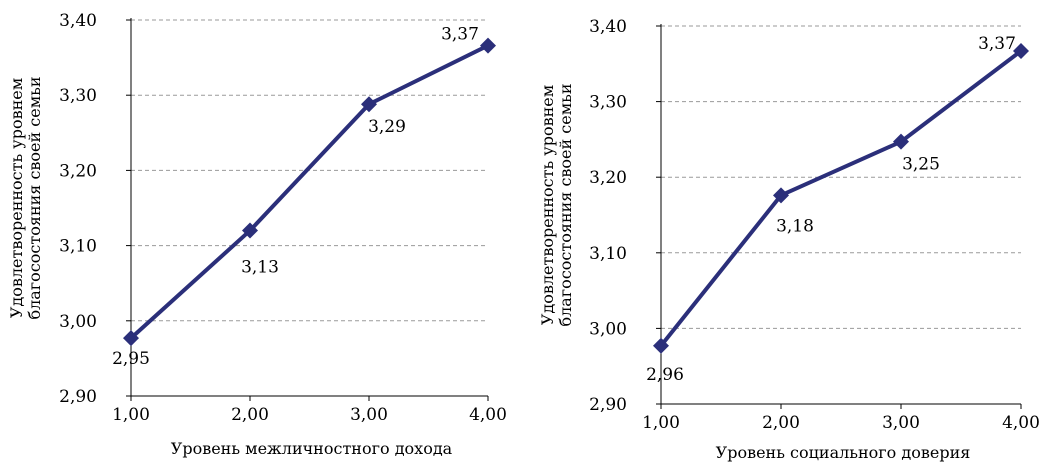  Describe the element at coordinates (387, 127) in the screenshot. I see `data-label: 3,29` at that location.